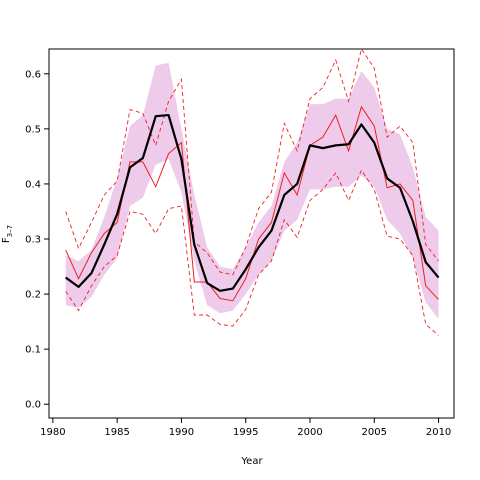 The height and width of the screenshot is (480, 480). What do you see at coordinates (33, 350) in the screenshot?
I see `y-tick-label: 0.1` at bounding box center [33, 350].